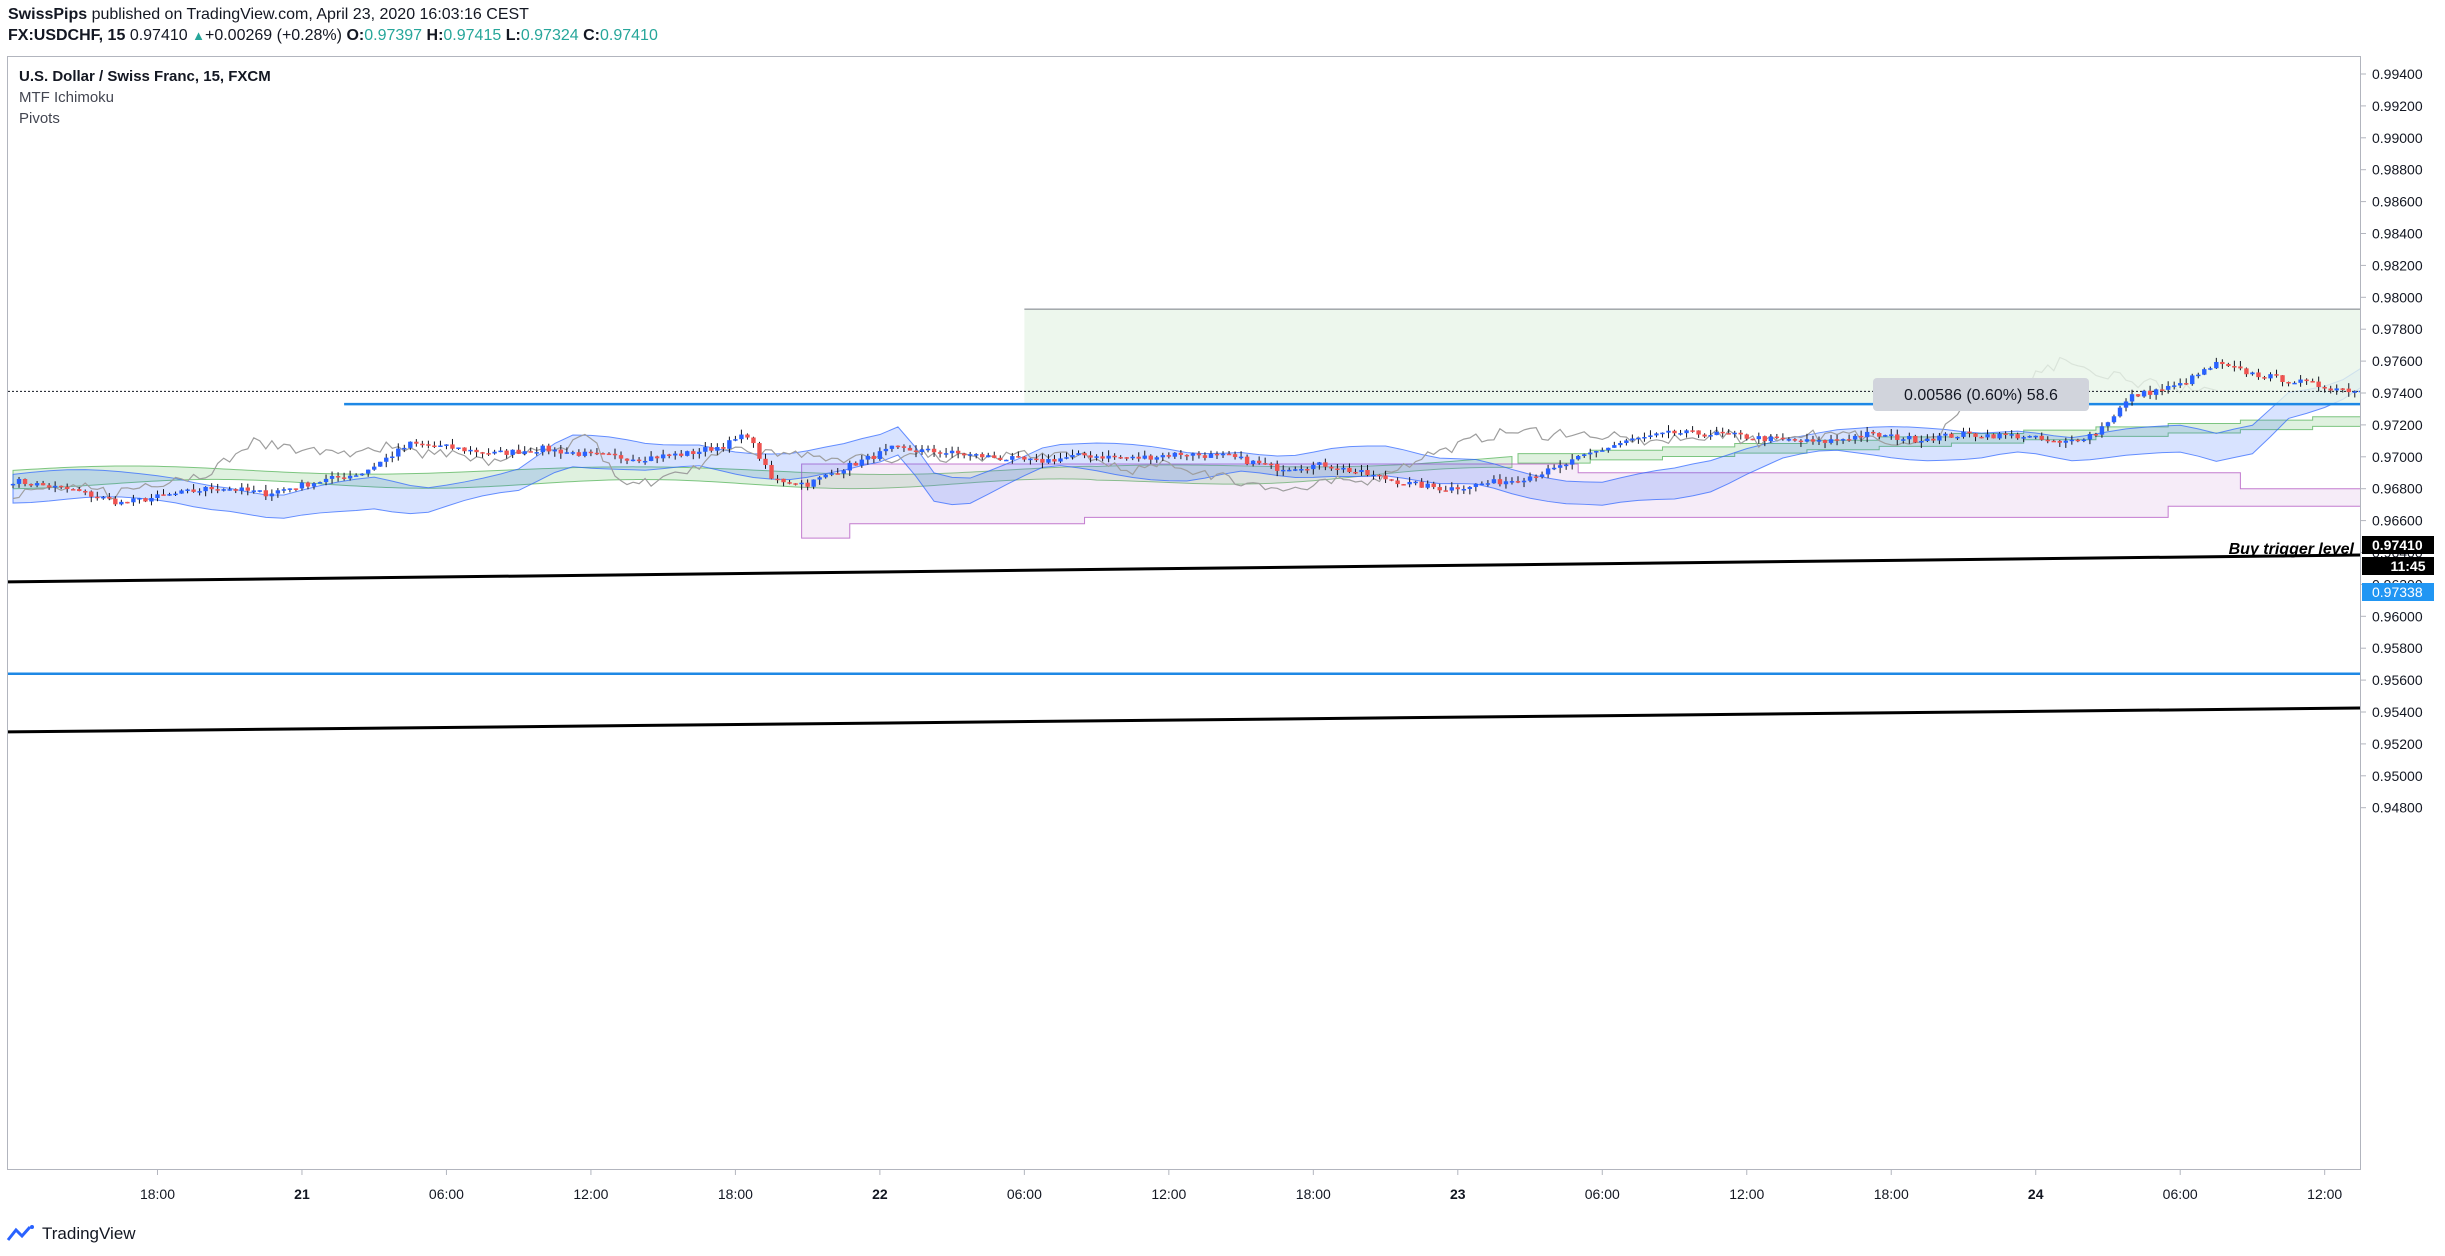  Describe the element at coordinates (355, 35) in the screenshot. I see `open-label: O:` at that location.